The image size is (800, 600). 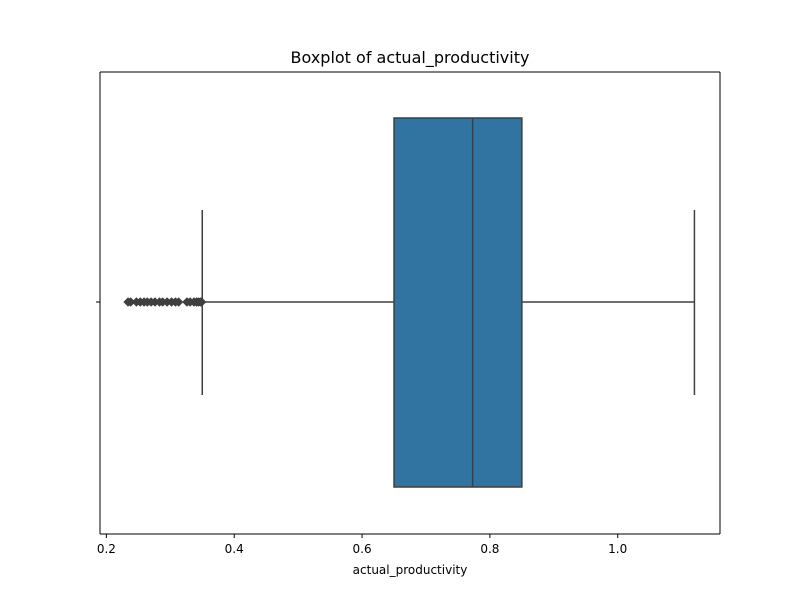 I want to click on x-tick-label: 1.0, so click(x=617, y=549).